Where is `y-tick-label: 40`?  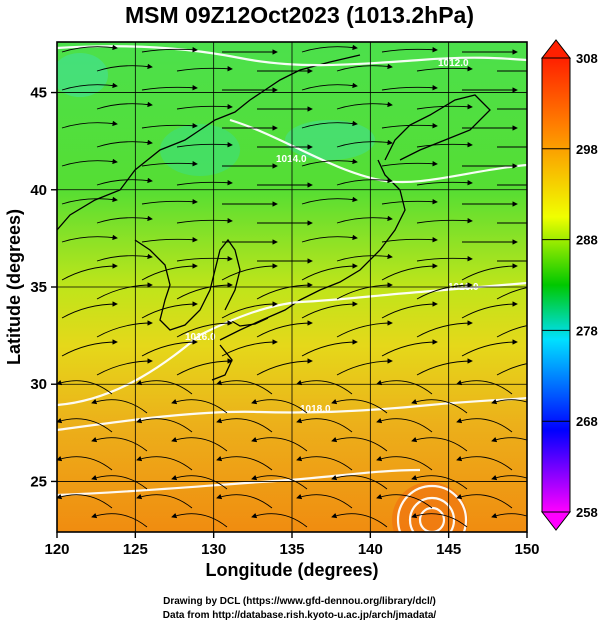 y-tick-label: 40 is located at coordinates (38, 190).